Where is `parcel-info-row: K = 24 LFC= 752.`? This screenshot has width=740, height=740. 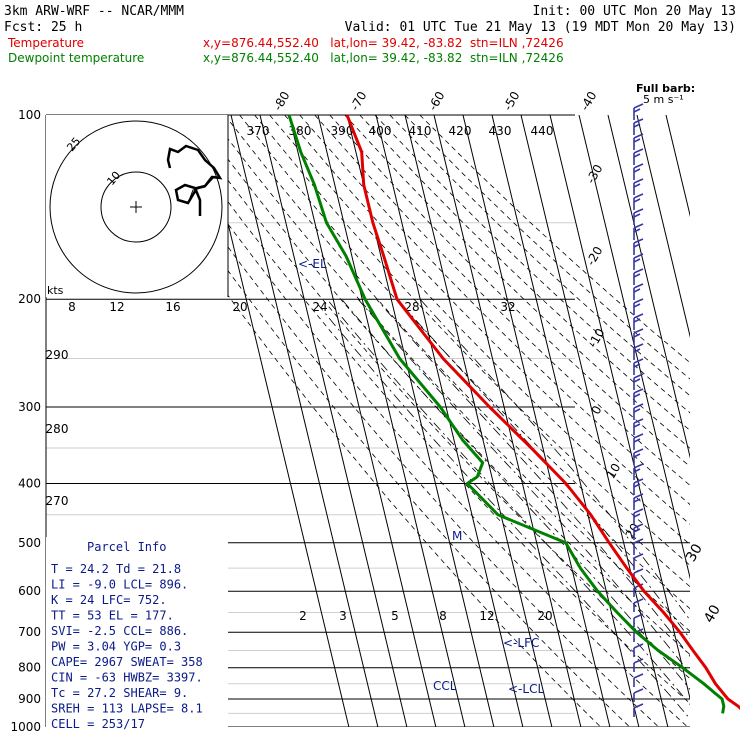 parcel-info-row: K = 24 LFC= 752. is located at coordinates (109, 600).